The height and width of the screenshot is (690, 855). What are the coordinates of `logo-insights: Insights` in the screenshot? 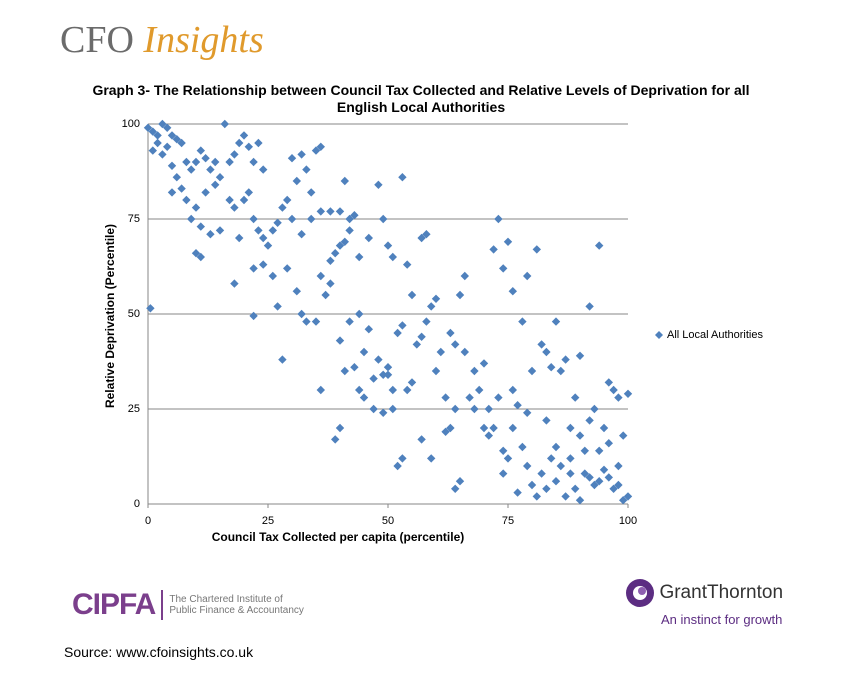 It's located at (203, 40).